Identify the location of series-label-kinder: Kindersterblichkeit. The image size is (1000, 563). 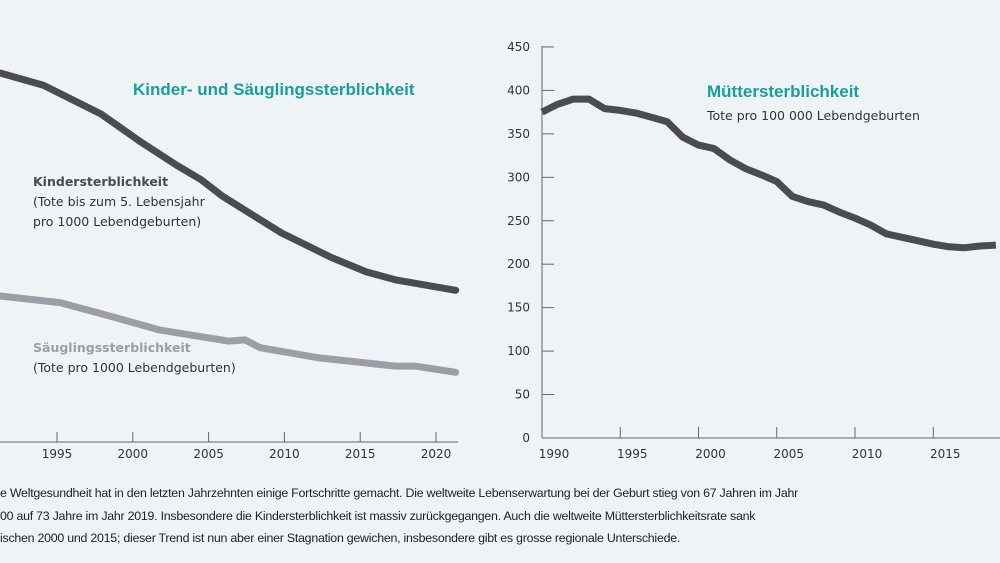
(100, 181).